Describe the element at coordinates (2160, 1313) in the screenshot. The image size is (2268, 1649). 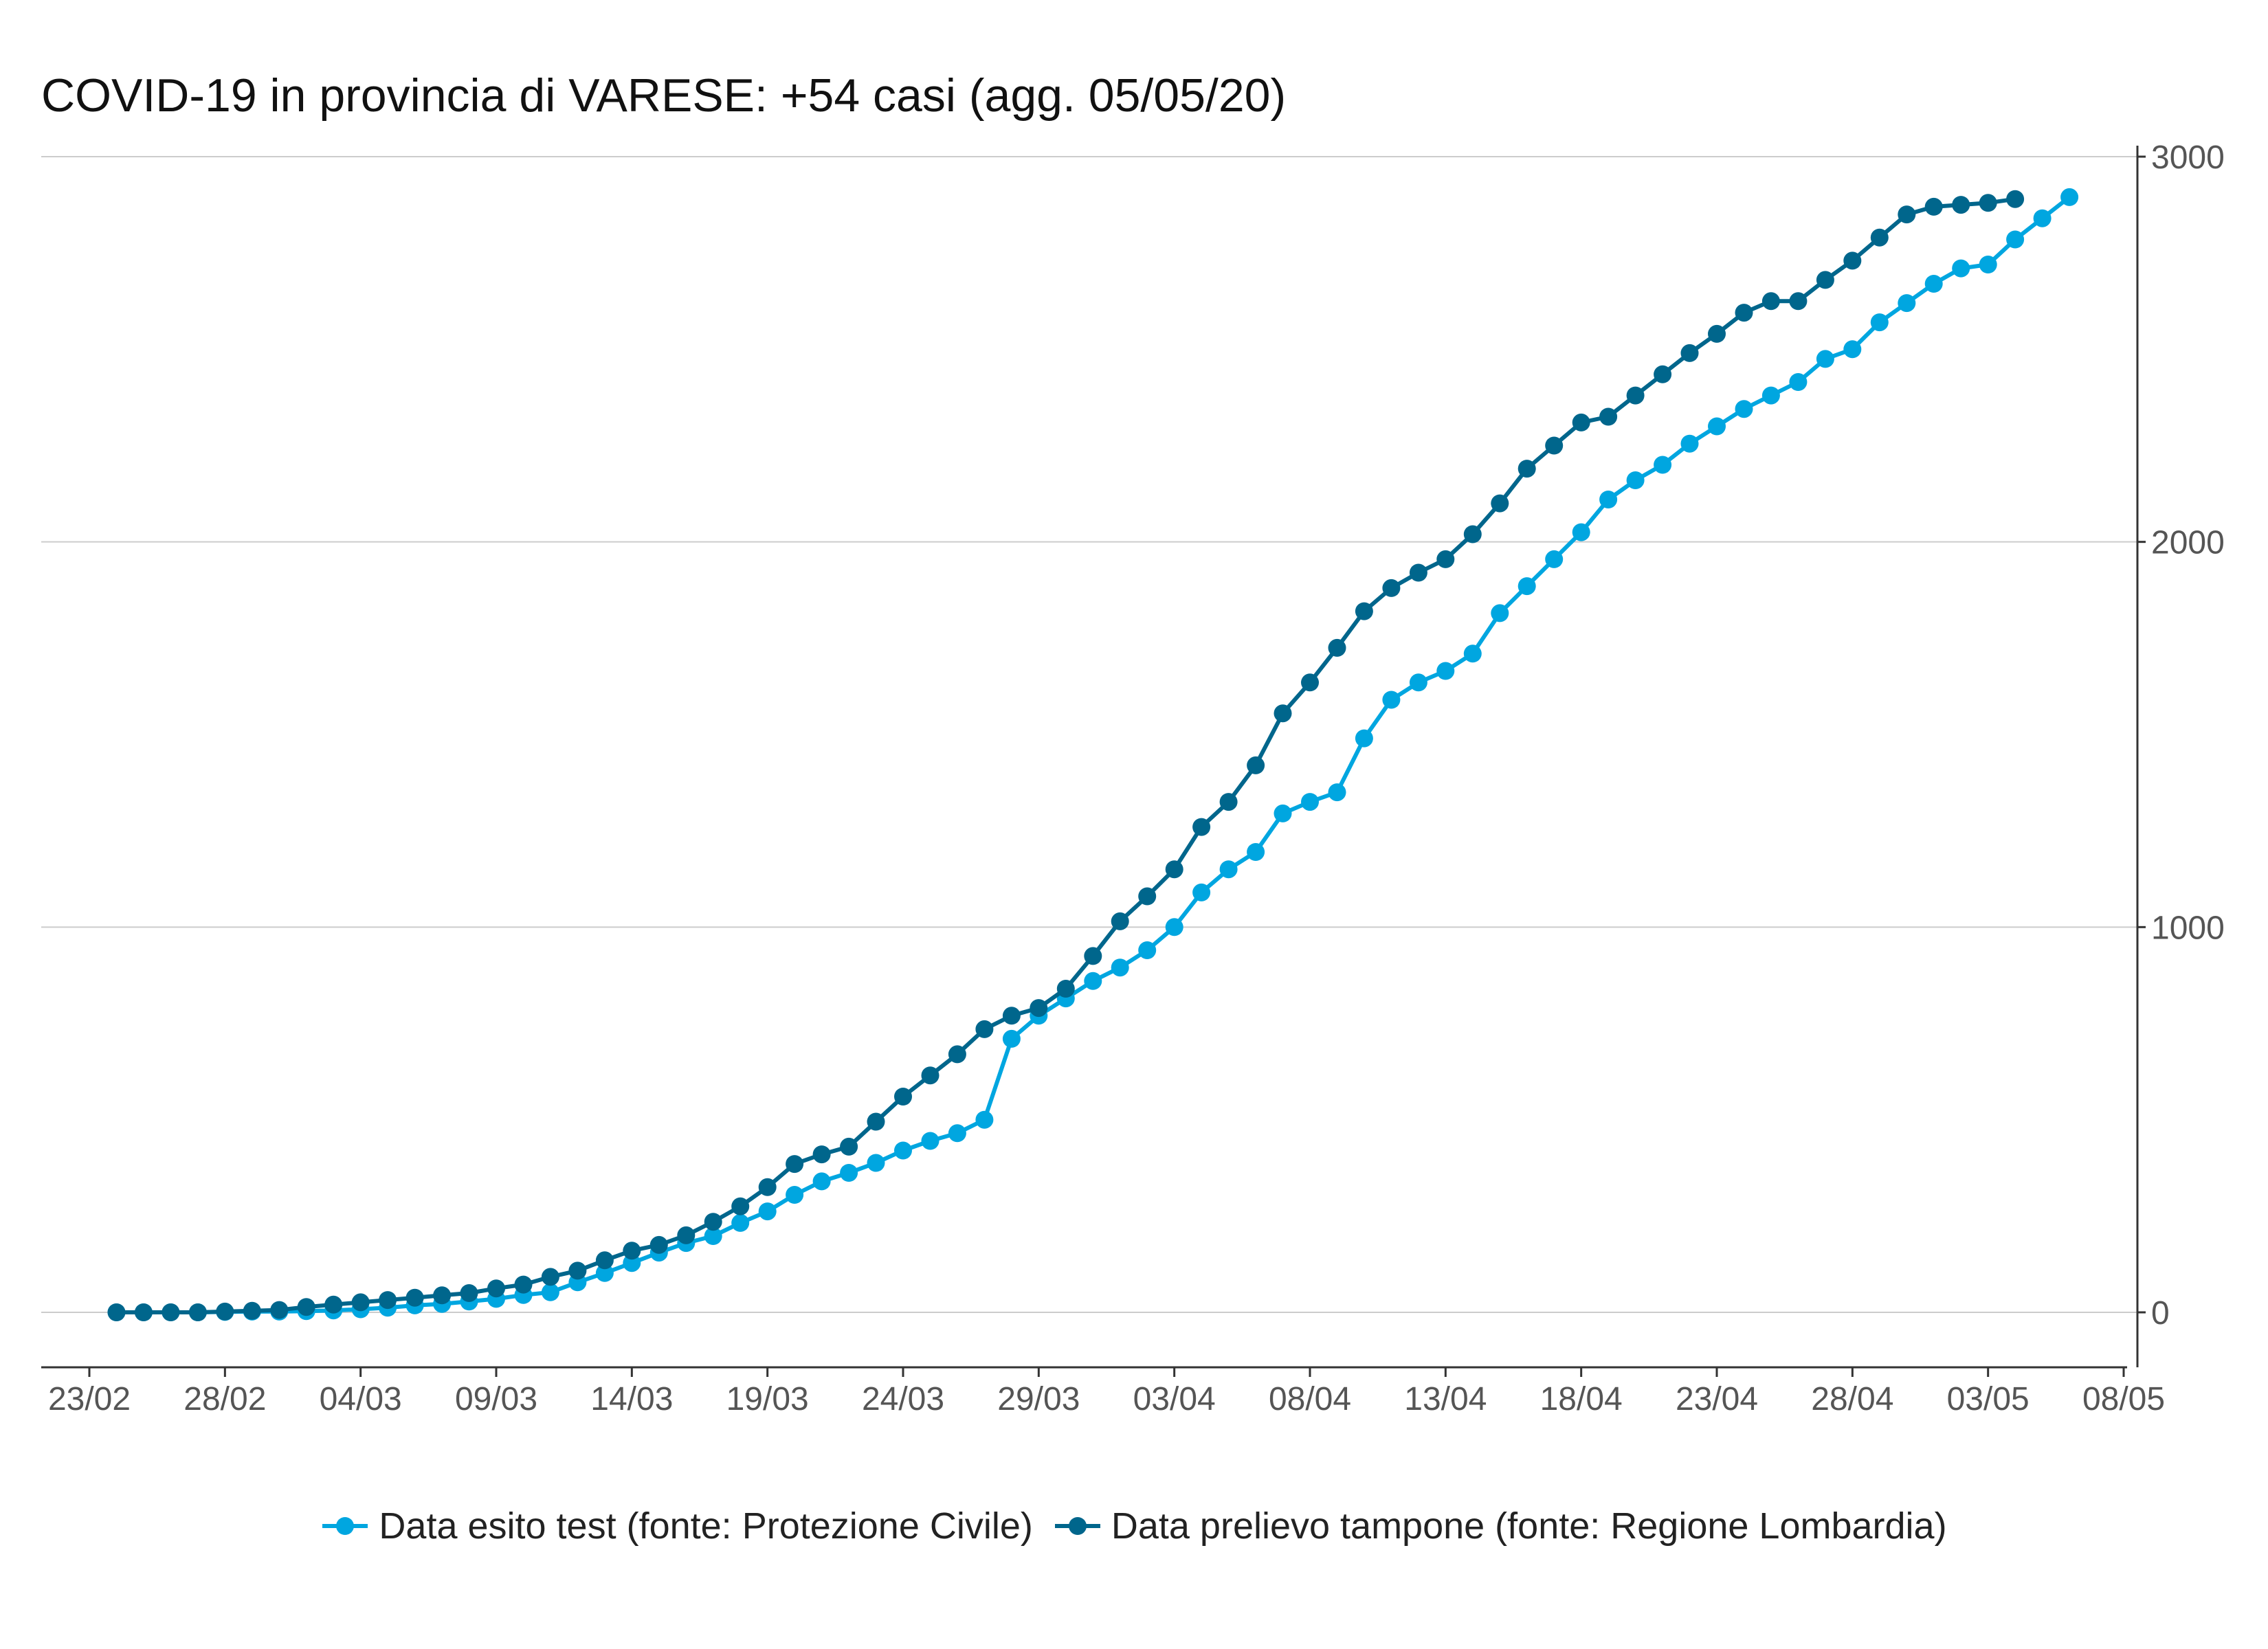
I see `y-tick-label-0: 0` at that location.